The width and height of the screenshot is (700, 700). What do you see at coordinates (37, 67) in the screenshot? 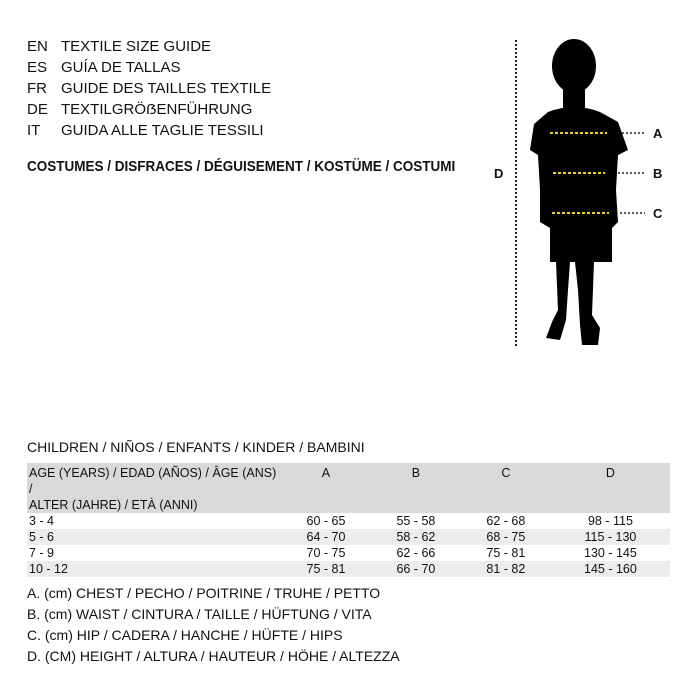
I see `lang-code: ES` at bounding box center [37, 67].